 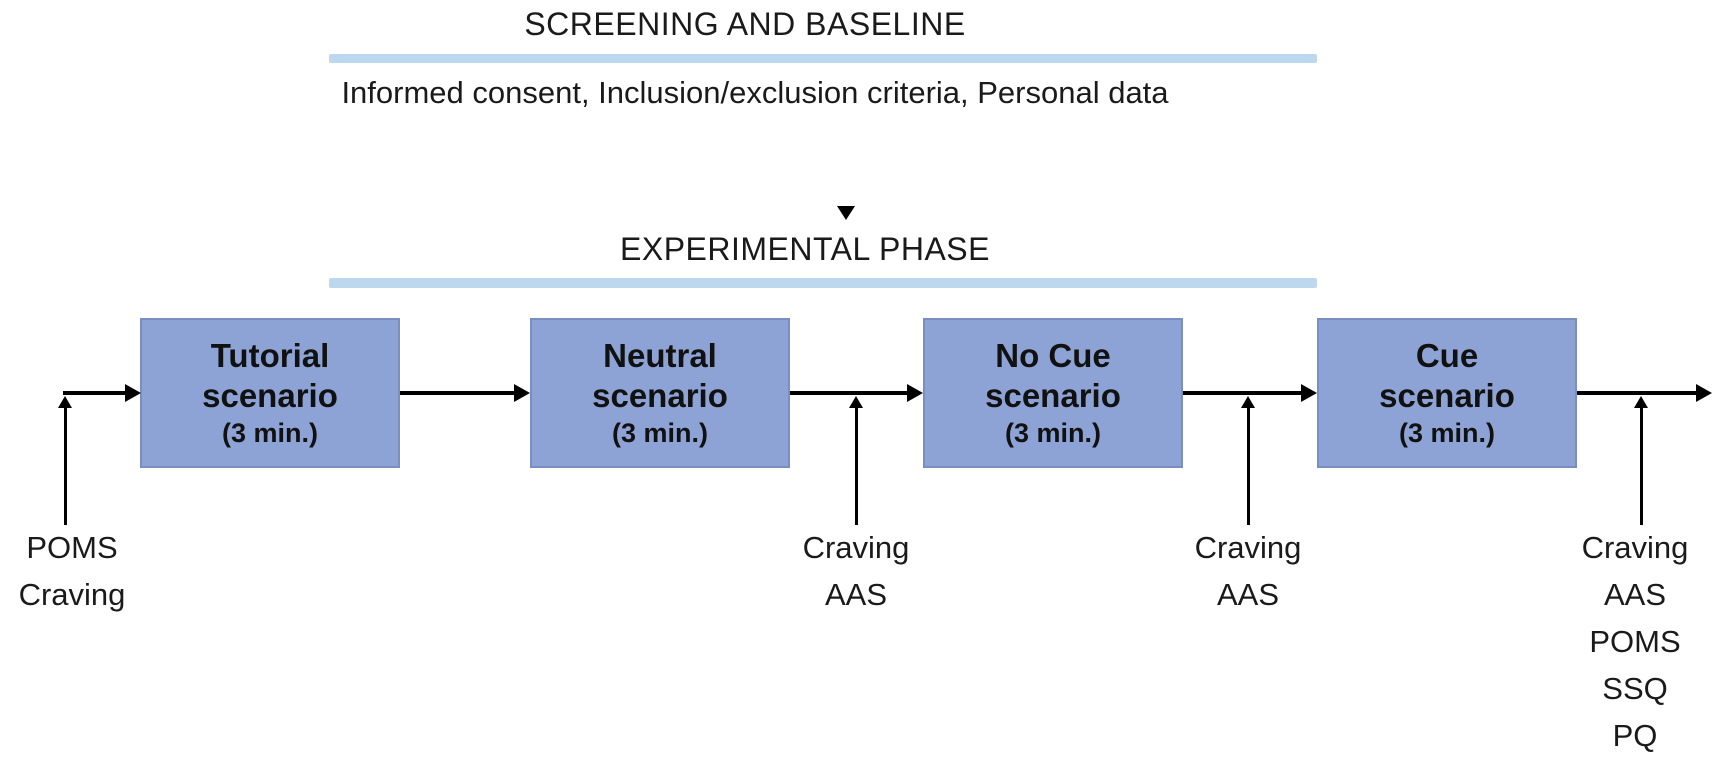 I want to click on measure-item: SSQ, so click(x=1635, y=688).